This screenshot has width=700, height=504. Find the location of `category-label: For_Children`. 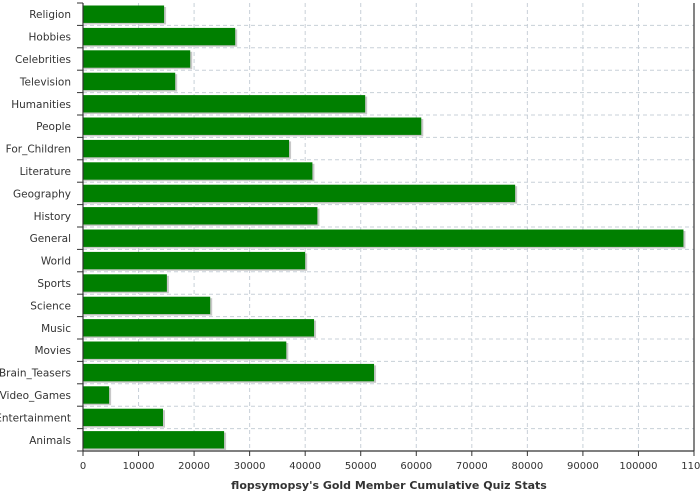

category-label: For_Children is located at coordinates (38, 150).